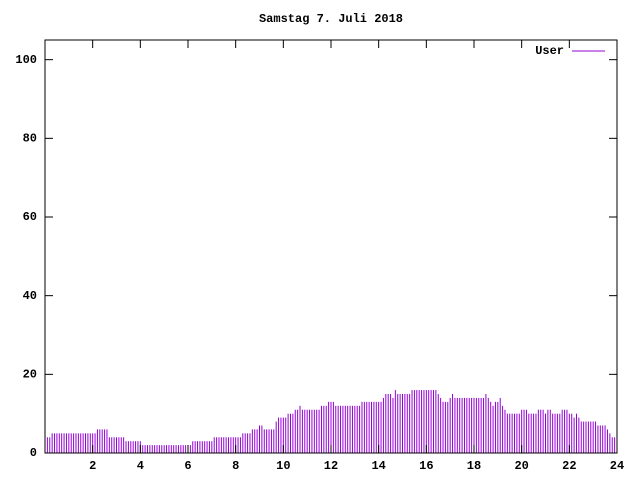 This screenshot has width=640, height=480. What do you see at coordinates (140, 466) in the screenshot?
I see `x-tick-label: 4` at bounding box center [140, 466].